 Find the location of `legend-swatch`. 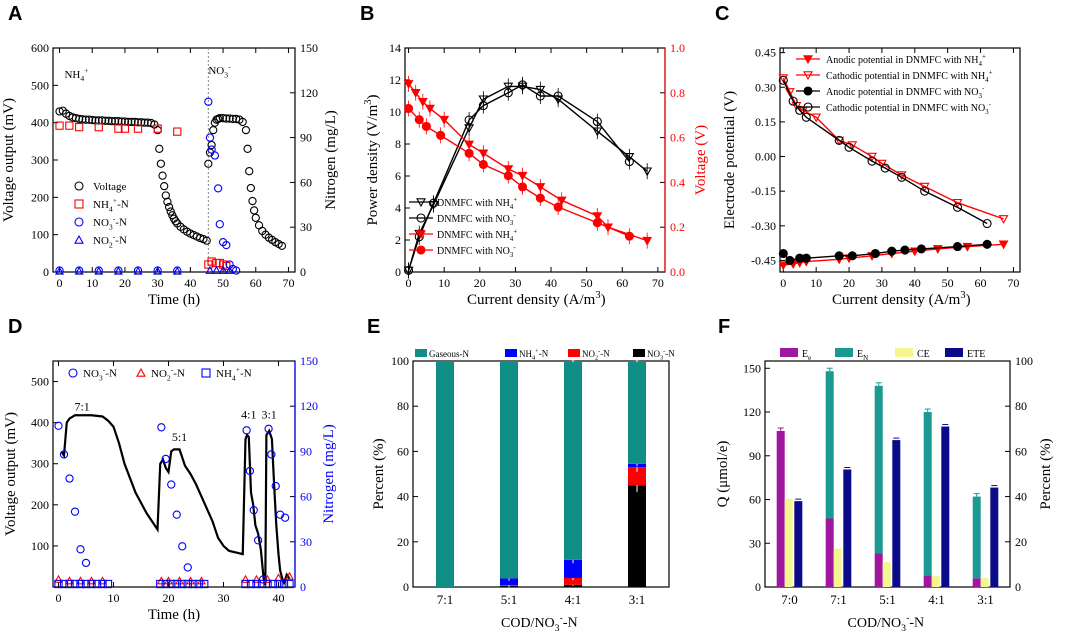

legend-swatch is located at coordinates (421, 353).